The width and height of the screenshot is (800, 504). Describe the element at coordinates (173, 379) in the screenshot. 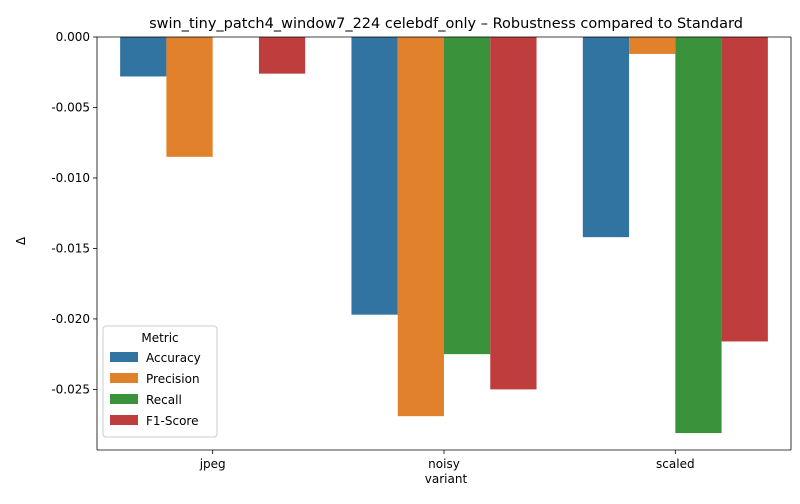

I see `legend-label-precision: Precision` at that location.